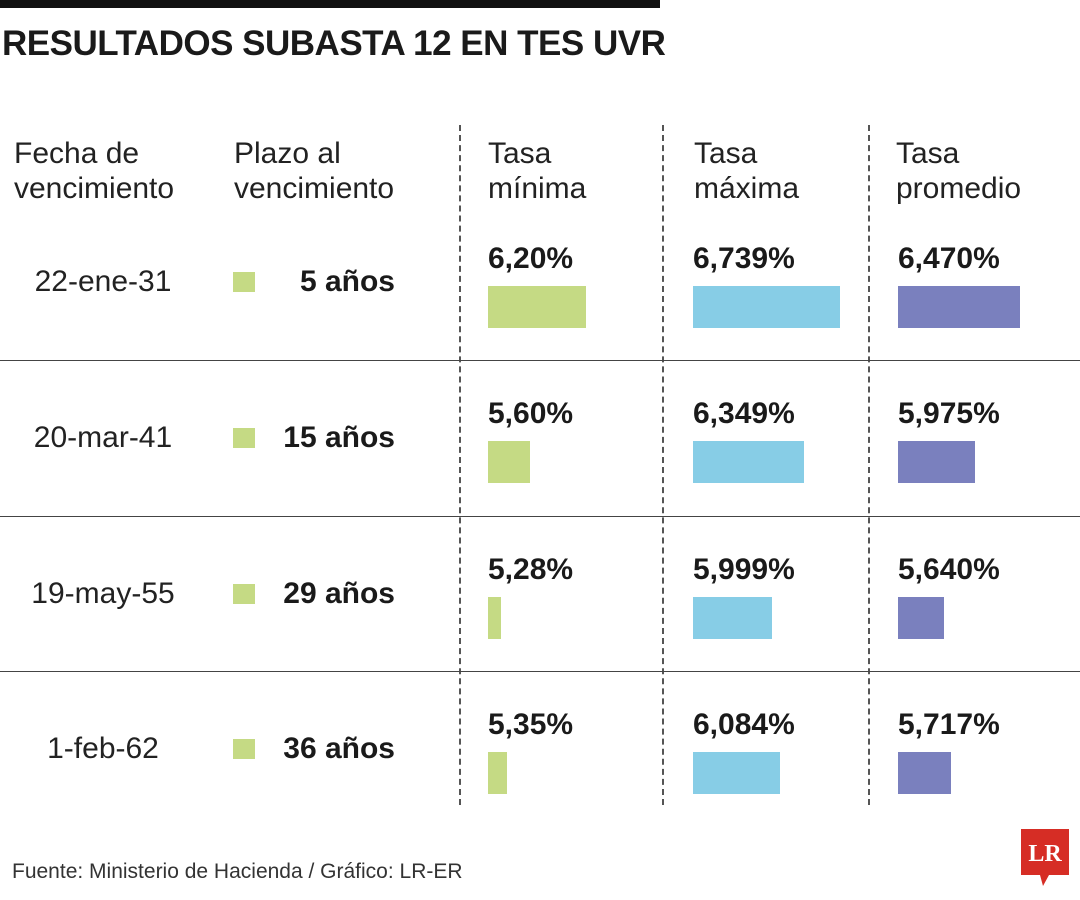 The width and height of the screenshot is (1080, 900). Describe the element at coordinates (949, 724) in the screenshot. I see `value-label-promedio: 5,717%` at that location.